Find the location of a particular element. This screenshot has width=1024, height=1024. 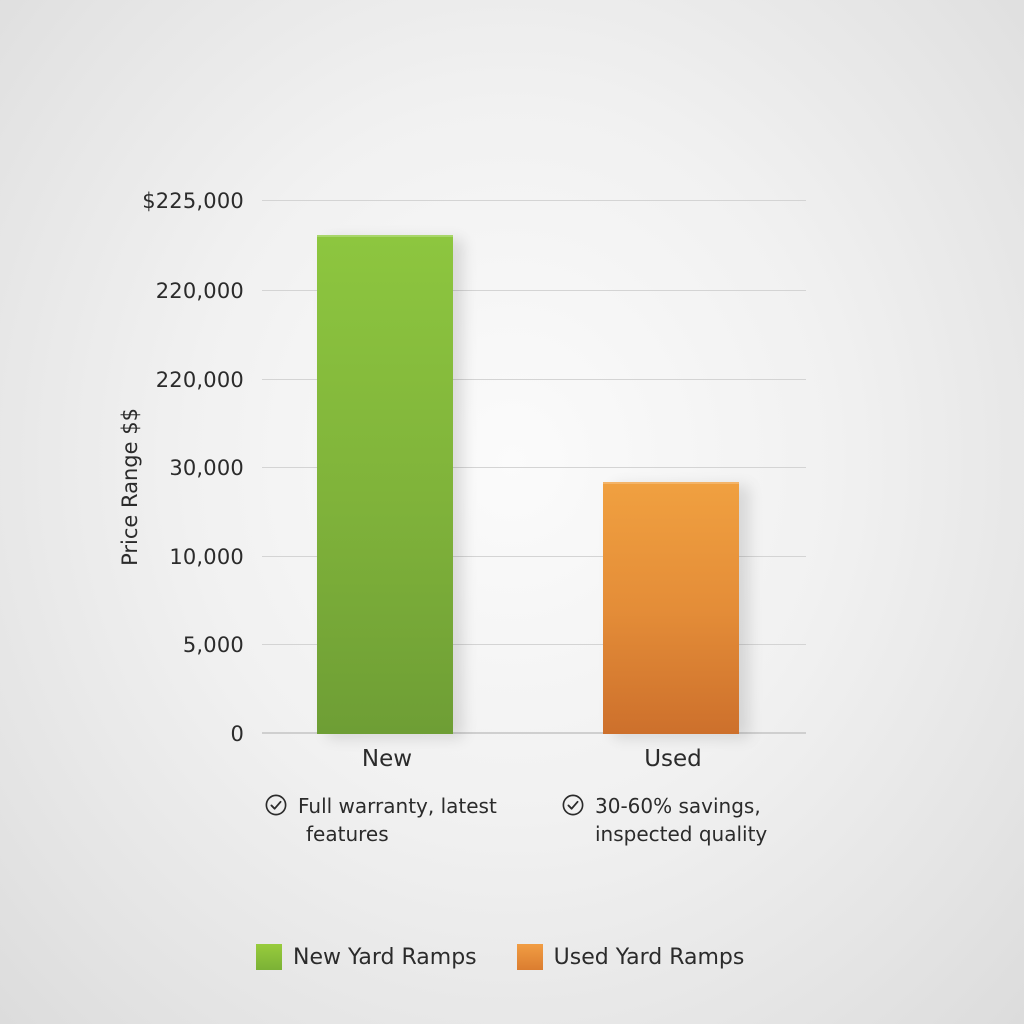

legend-item-new-yard-ramps: New Yard Ramps is located at coordinates (366, 957).